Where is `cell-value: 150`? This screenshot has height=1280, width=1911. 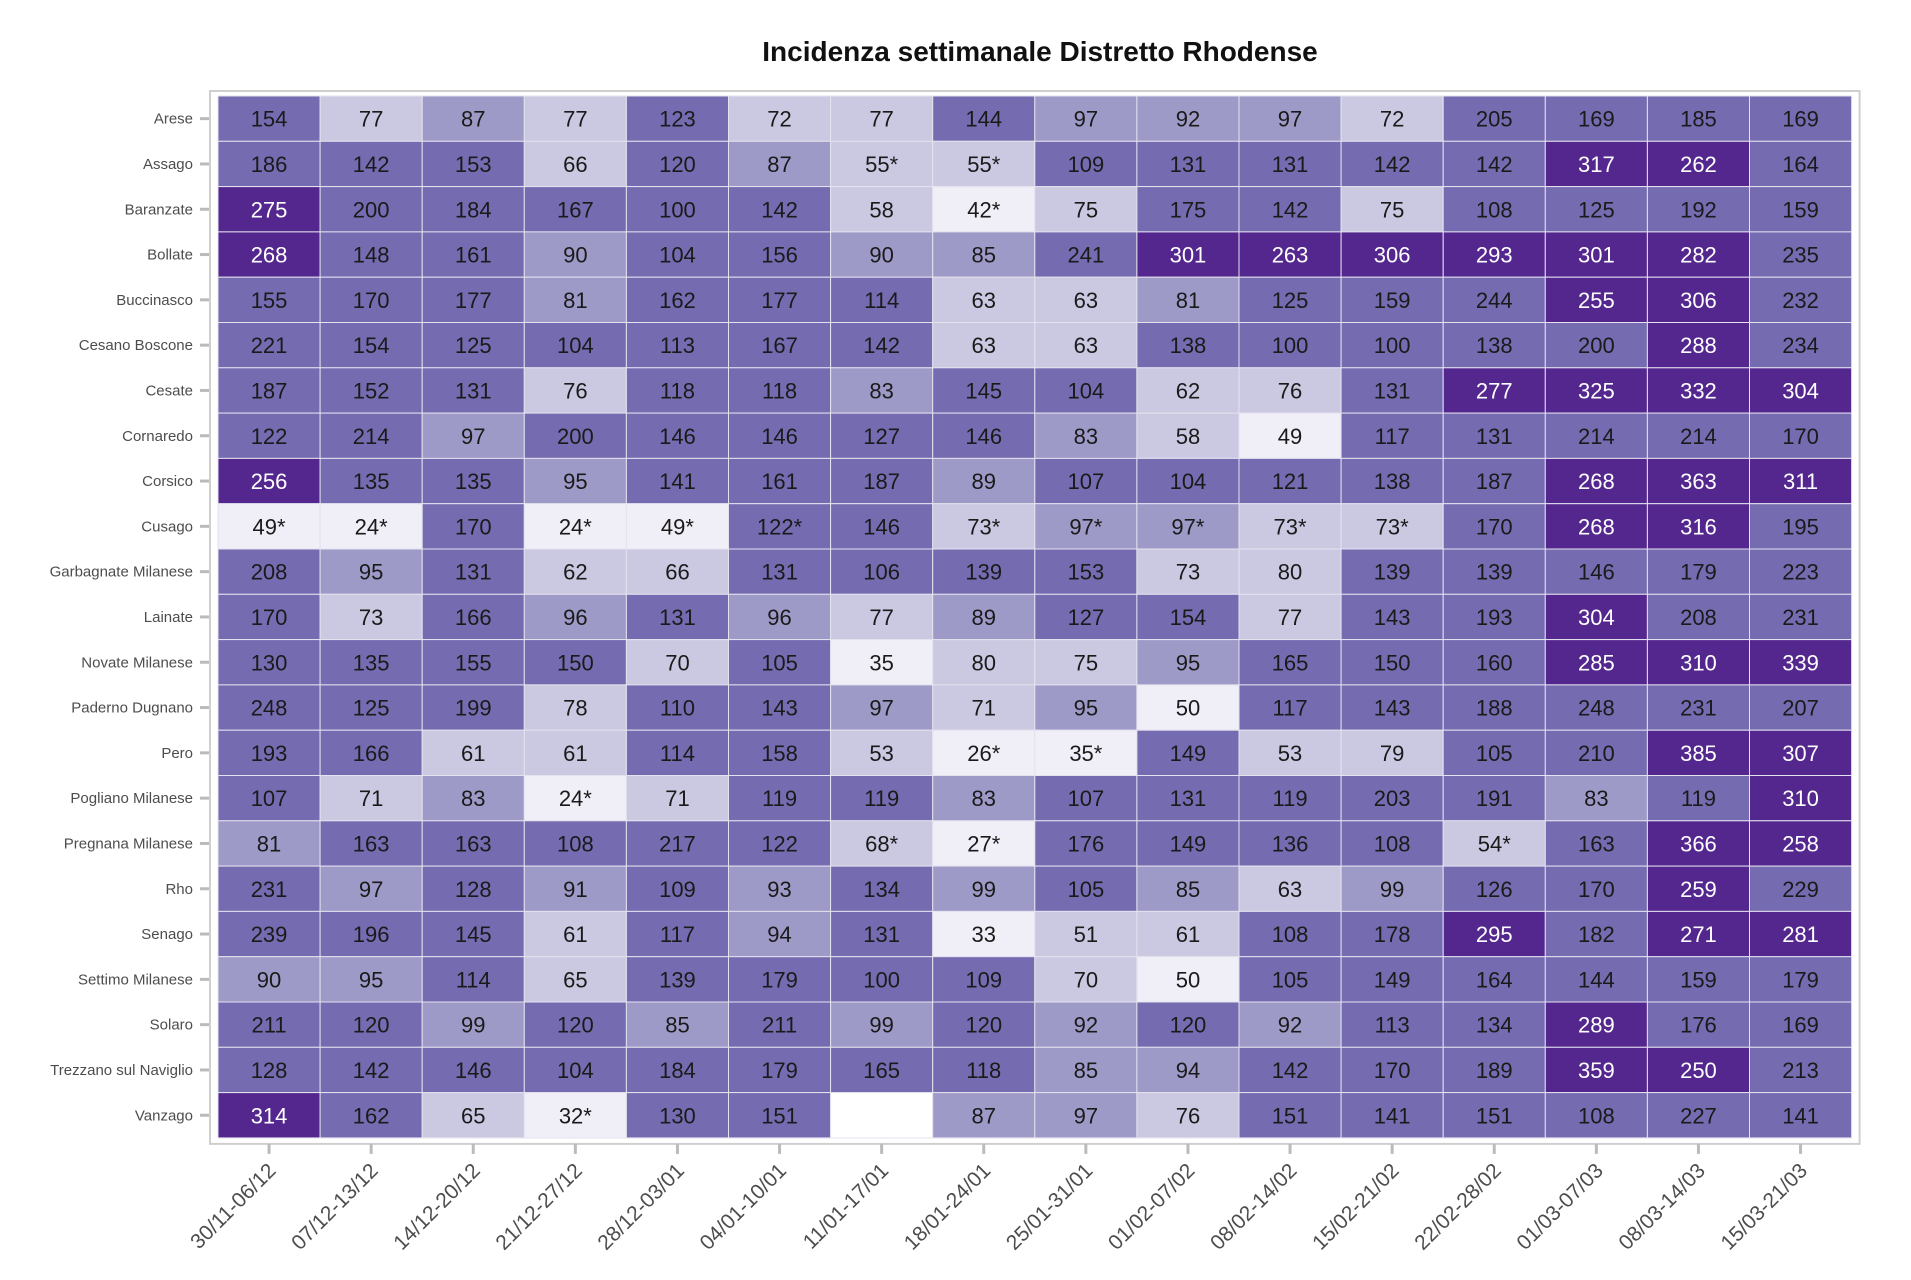
cell-value: 150 is located at coordinates (575, 662).